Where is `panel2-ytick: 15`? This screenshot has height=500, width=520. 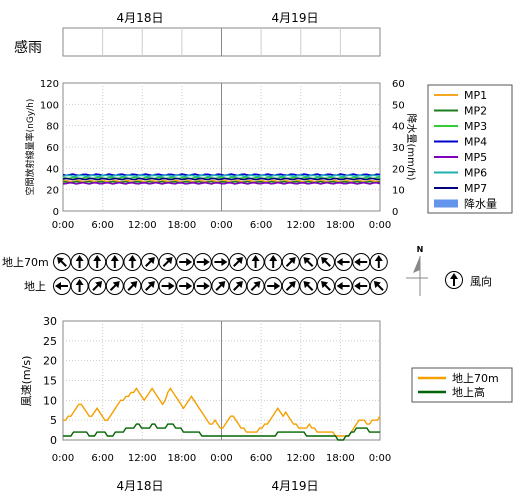 panel2-ytick: 15 is located at coordinates (50, 381).